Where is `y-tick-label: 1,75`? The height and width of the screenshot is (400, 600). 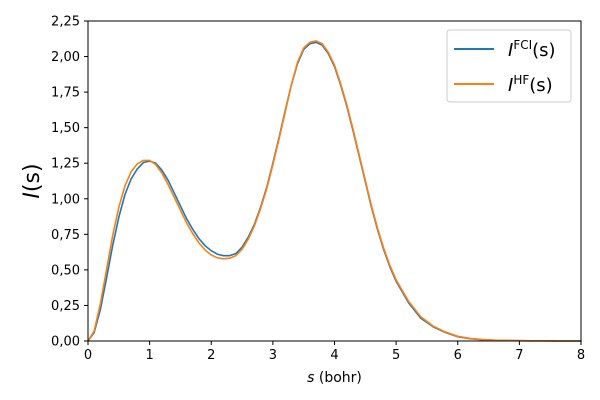 y-tick-label: 1,75 is located at coordinates (65, 93).